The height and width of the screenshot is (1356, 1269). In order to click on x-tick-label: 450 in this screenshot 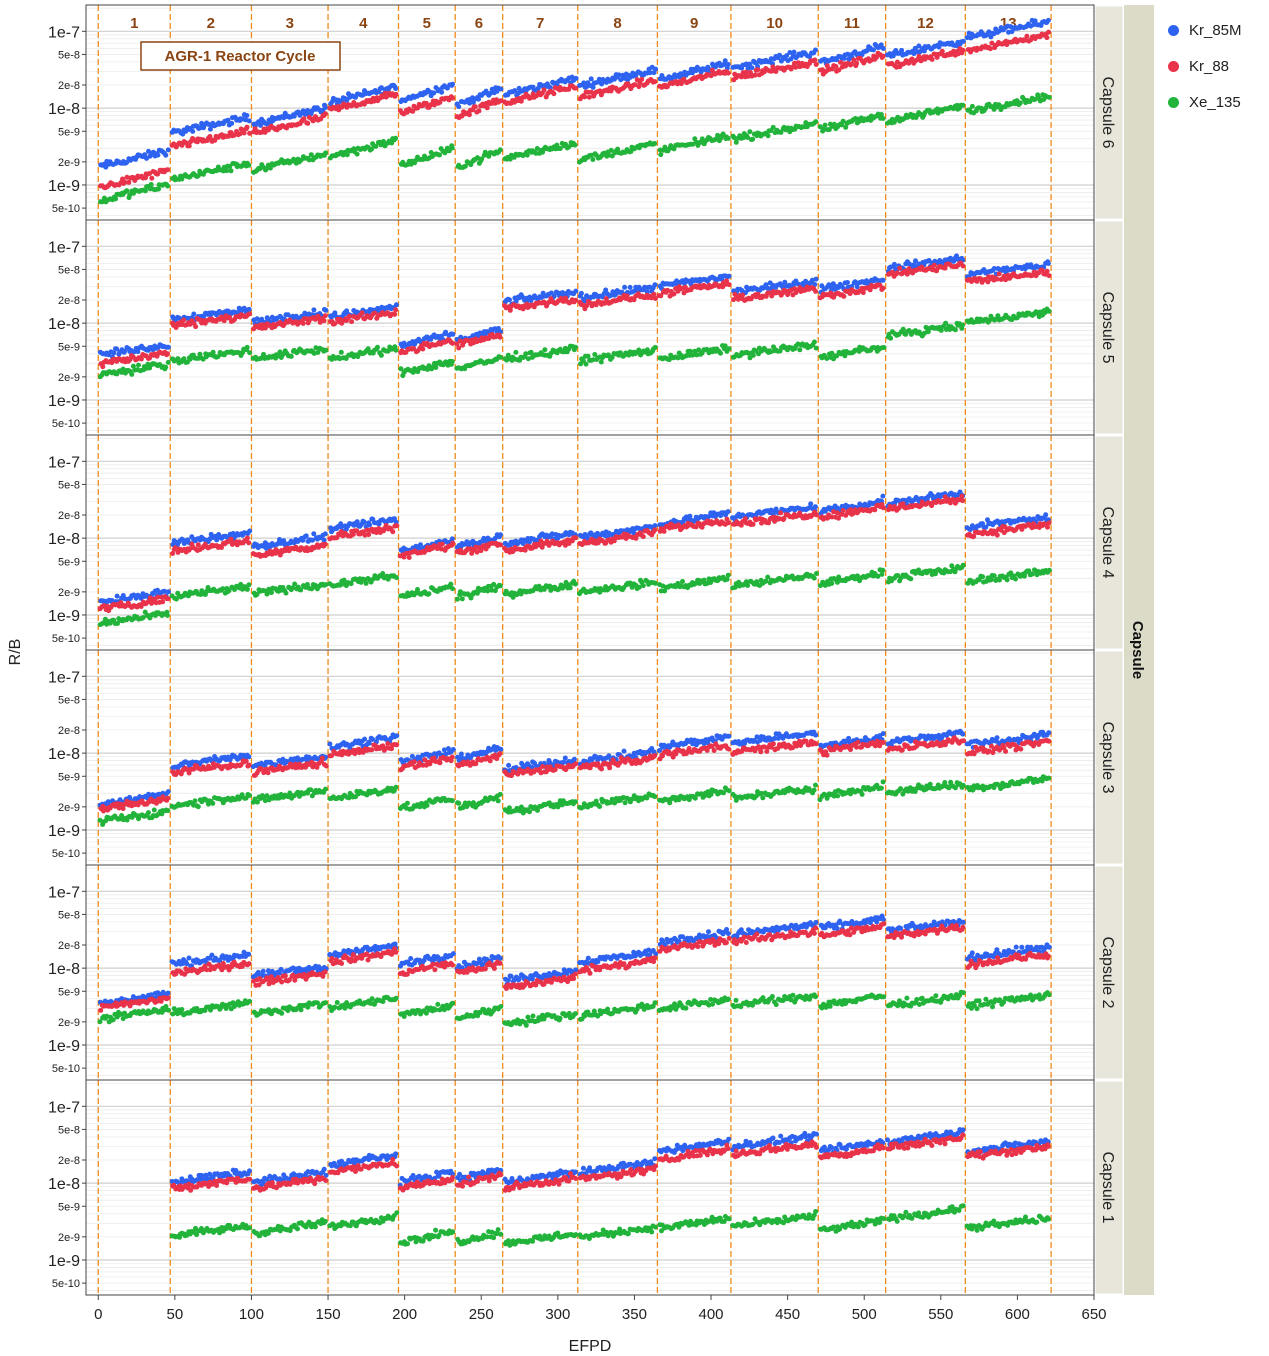, I will do `click(787, 1314)`.